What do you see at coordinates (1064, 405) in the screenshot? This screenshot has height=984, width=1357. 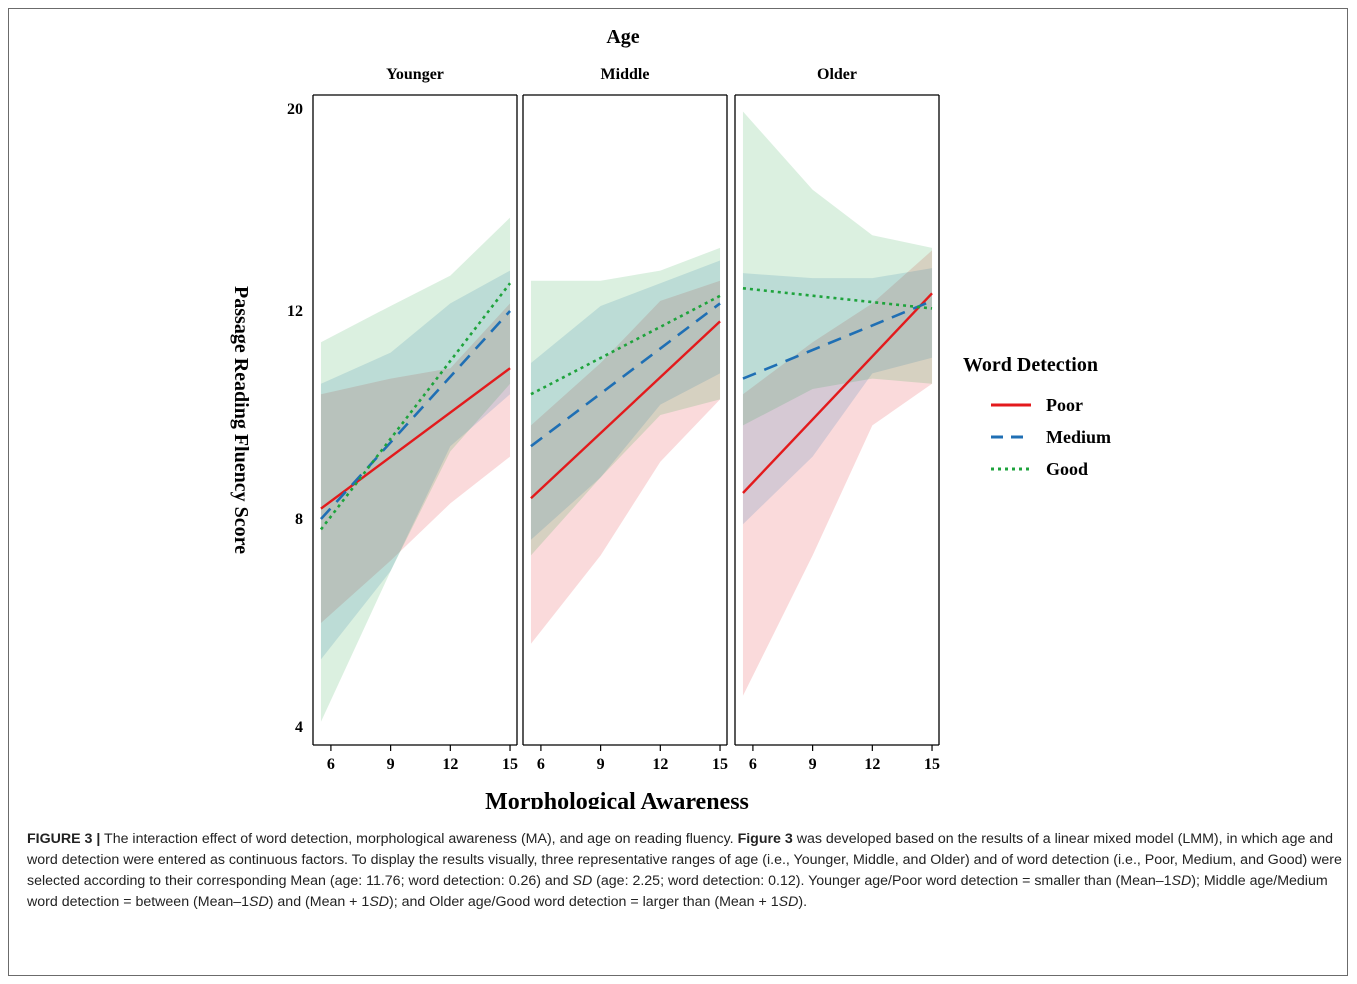 I see `legend-label-poor: Poor` at bounding box center [1064, 405].